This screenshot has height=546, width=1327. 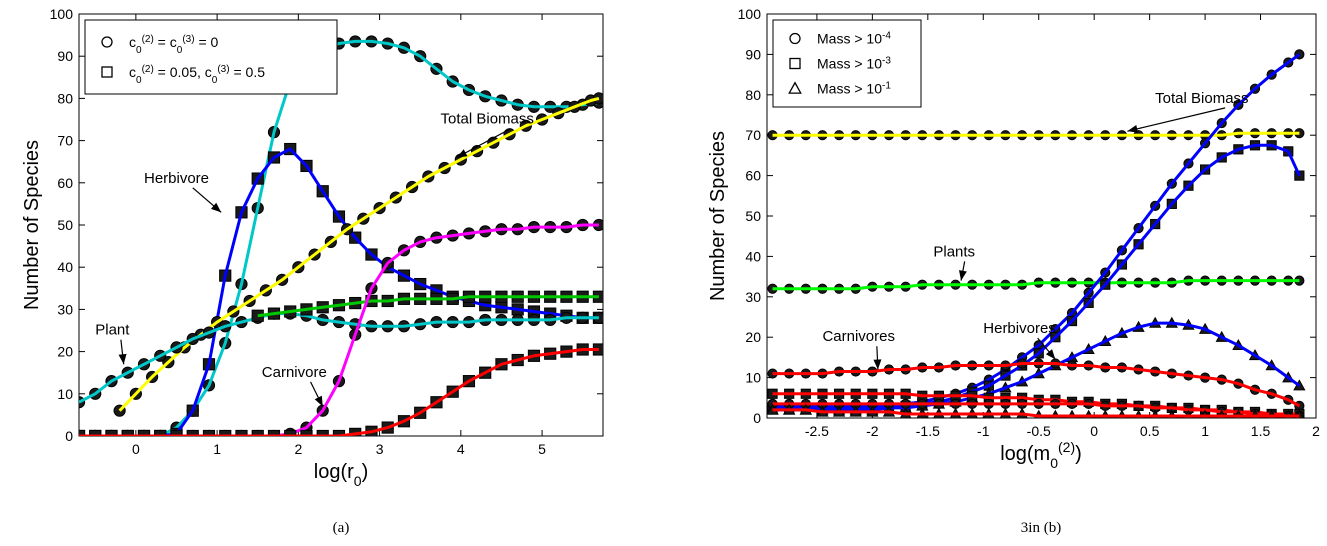 What do you see at coordinates (69, 436) in the screenshot?
I see `y-tick-label: 0` at bounding box center [69, 436].